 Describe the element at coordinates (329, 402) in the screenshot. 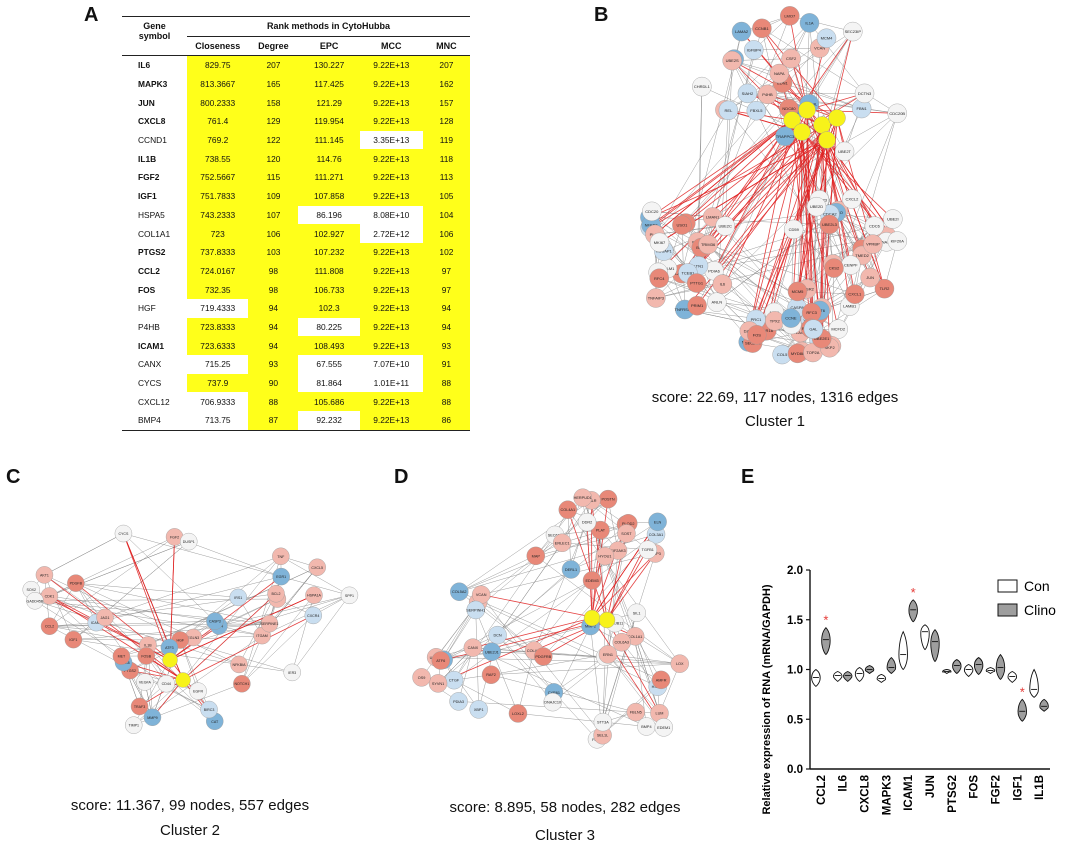

I see `rank-value-cell: 105.686` at that location.